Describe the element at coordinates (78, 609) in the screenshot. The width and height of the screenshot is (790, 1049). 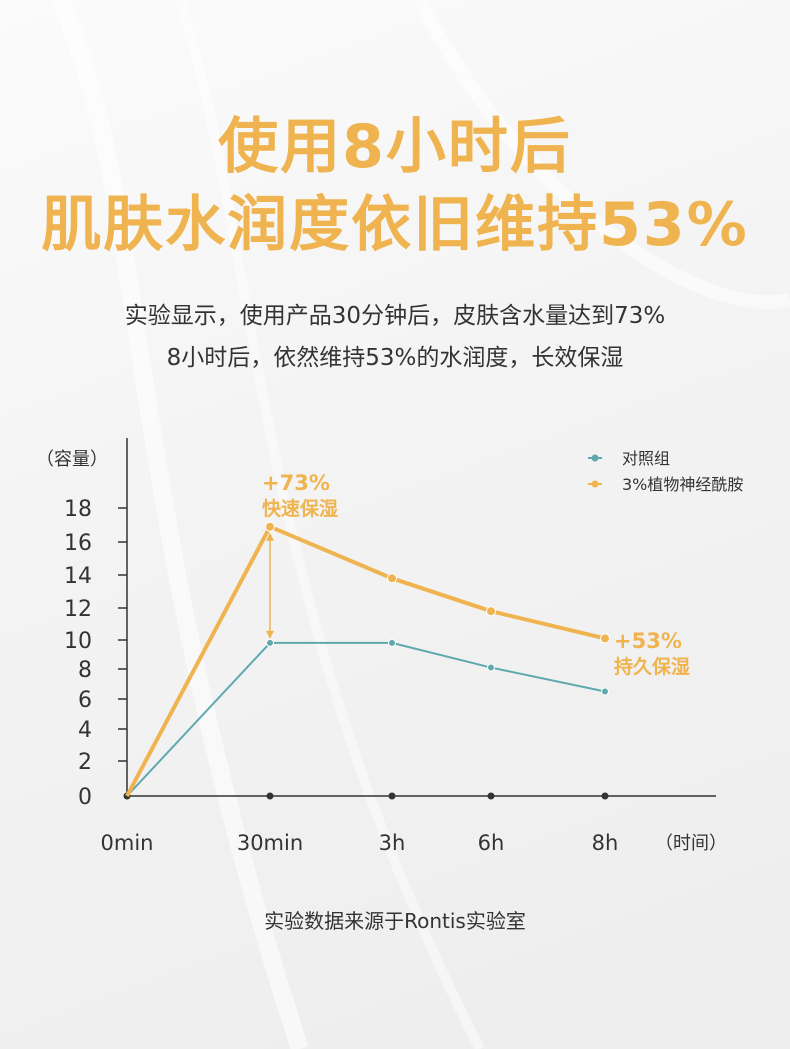
I see `y-tick-label: 12` at that location.